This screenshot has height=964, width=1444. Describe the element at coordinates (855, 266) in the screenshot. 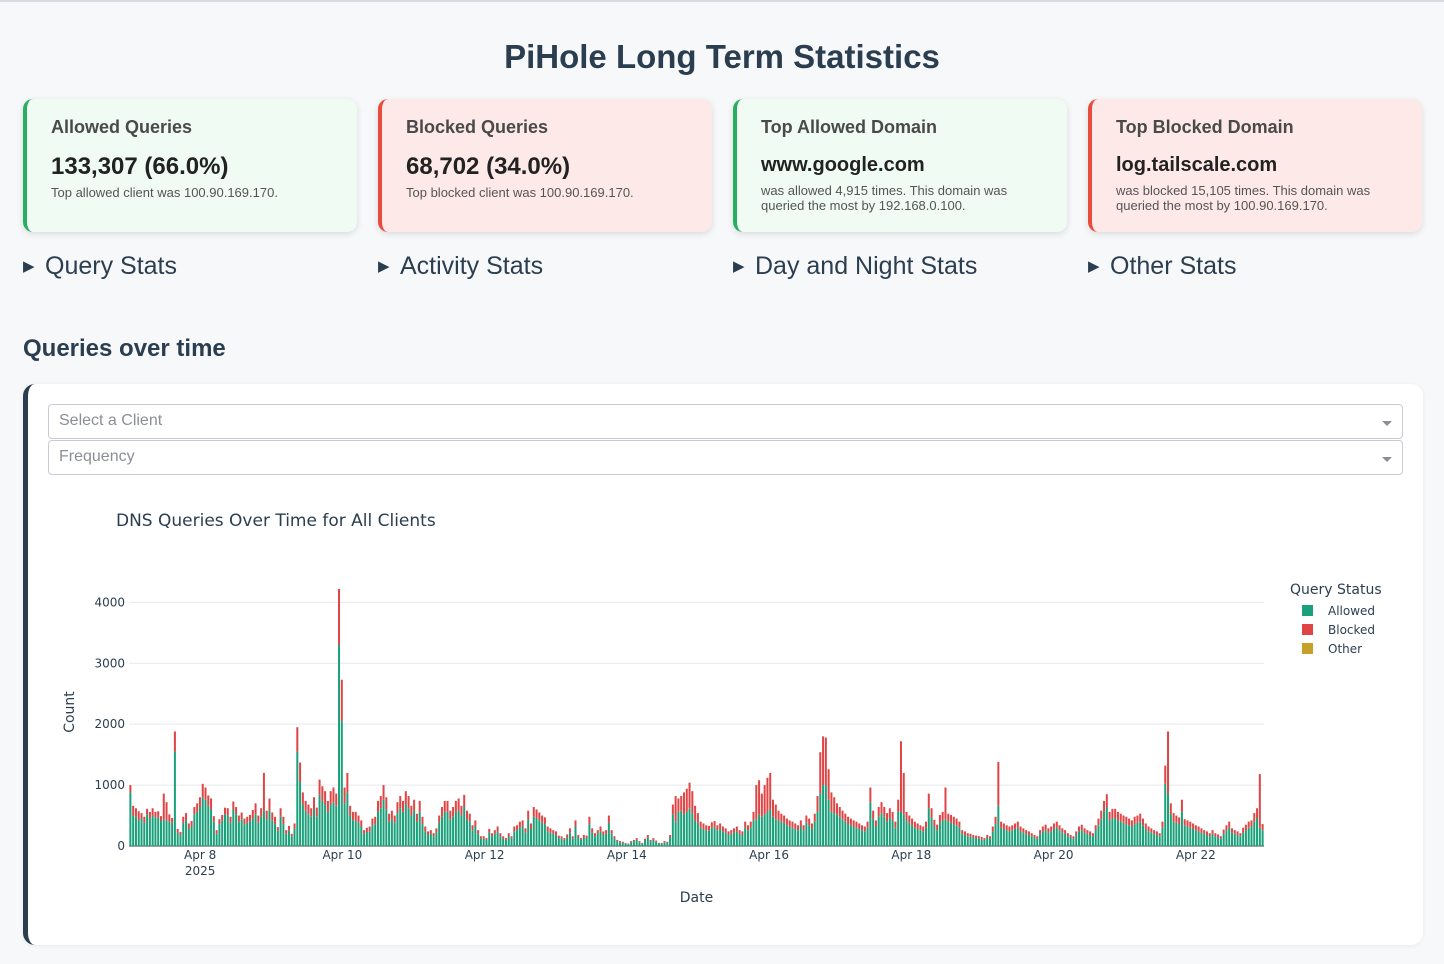

I see `day-night-stats-toggle: ▶ Day and Night Stats` at that location.